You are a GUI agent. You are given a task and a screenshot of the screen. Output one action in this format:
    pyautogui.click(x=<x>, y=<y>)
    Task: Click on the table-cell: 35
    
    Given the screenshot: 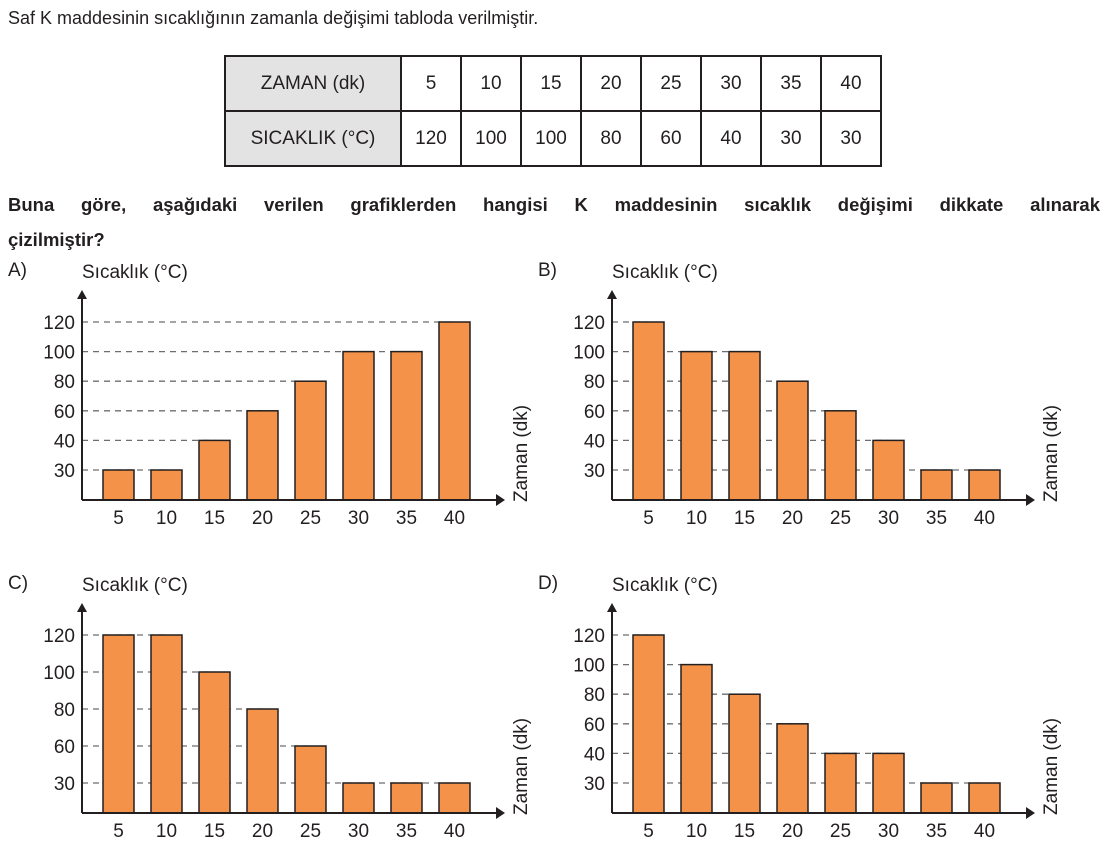 What is the action you would take?
    pyautogui.click(x=791, y=83)
    